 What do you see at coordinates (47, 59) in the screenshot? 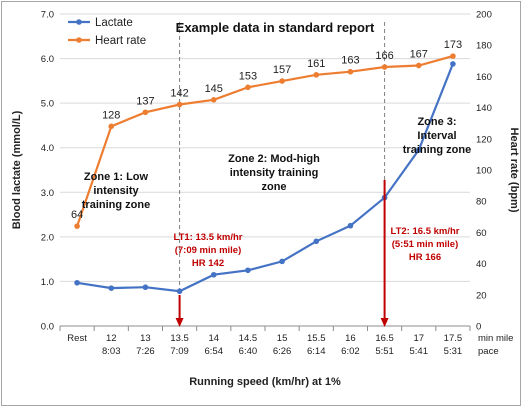
I see `y-tick-label: 6.0` at bounding box center [47, 59].